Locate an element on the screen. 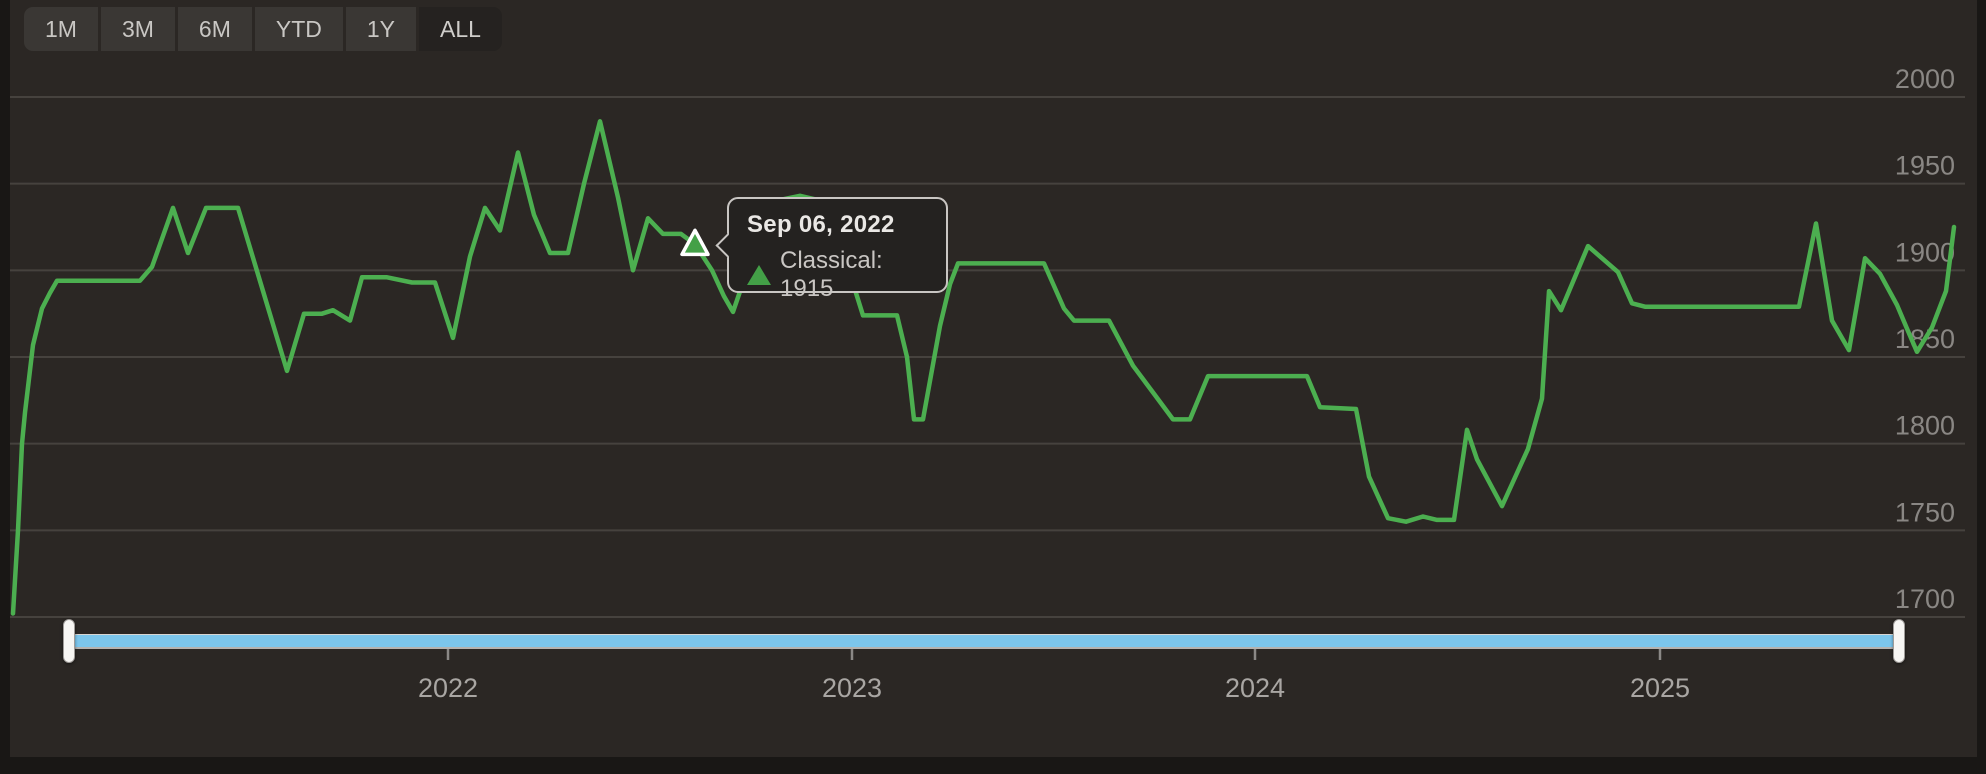 Image resolution: width=1986 pixels, height=774 pixels. navigator-handle-left is located at coordinates (69, 641).